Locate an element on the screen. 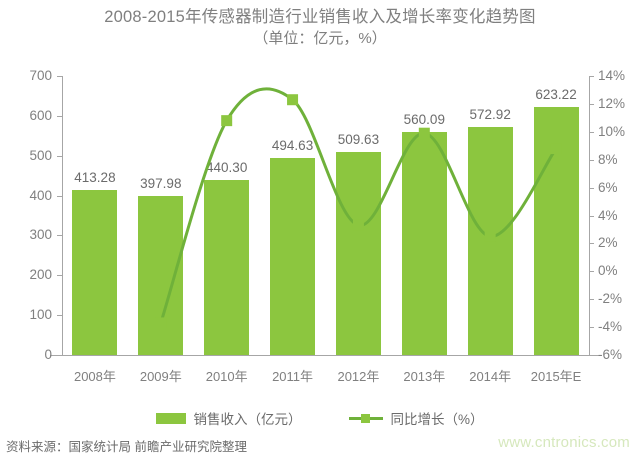 This screenshot has width=640, height=458. x-axis-label: 2010年 is located at coordinates (226, 376).